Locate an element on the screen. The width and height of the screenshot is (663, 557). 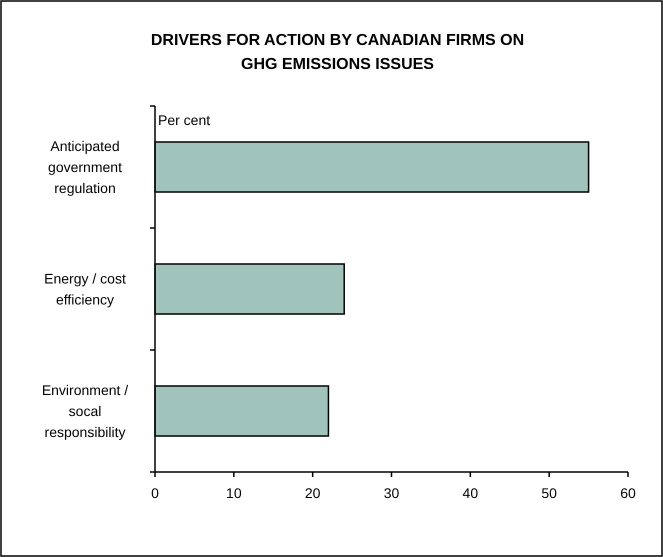
x-axis-title: Per cent is located at coordinates (184, 120).